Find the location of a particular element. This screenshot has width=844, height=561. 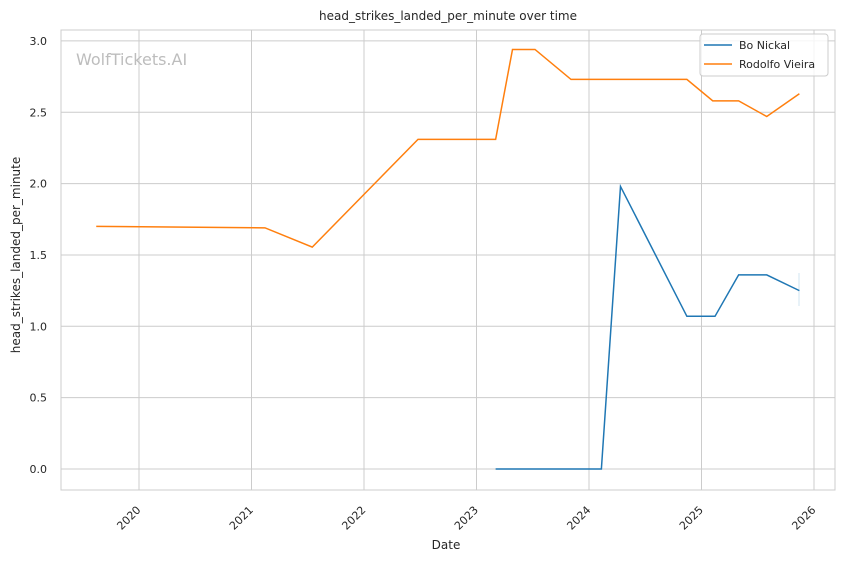

x-tick-label: 2024 is located at coordinates (578, 518).